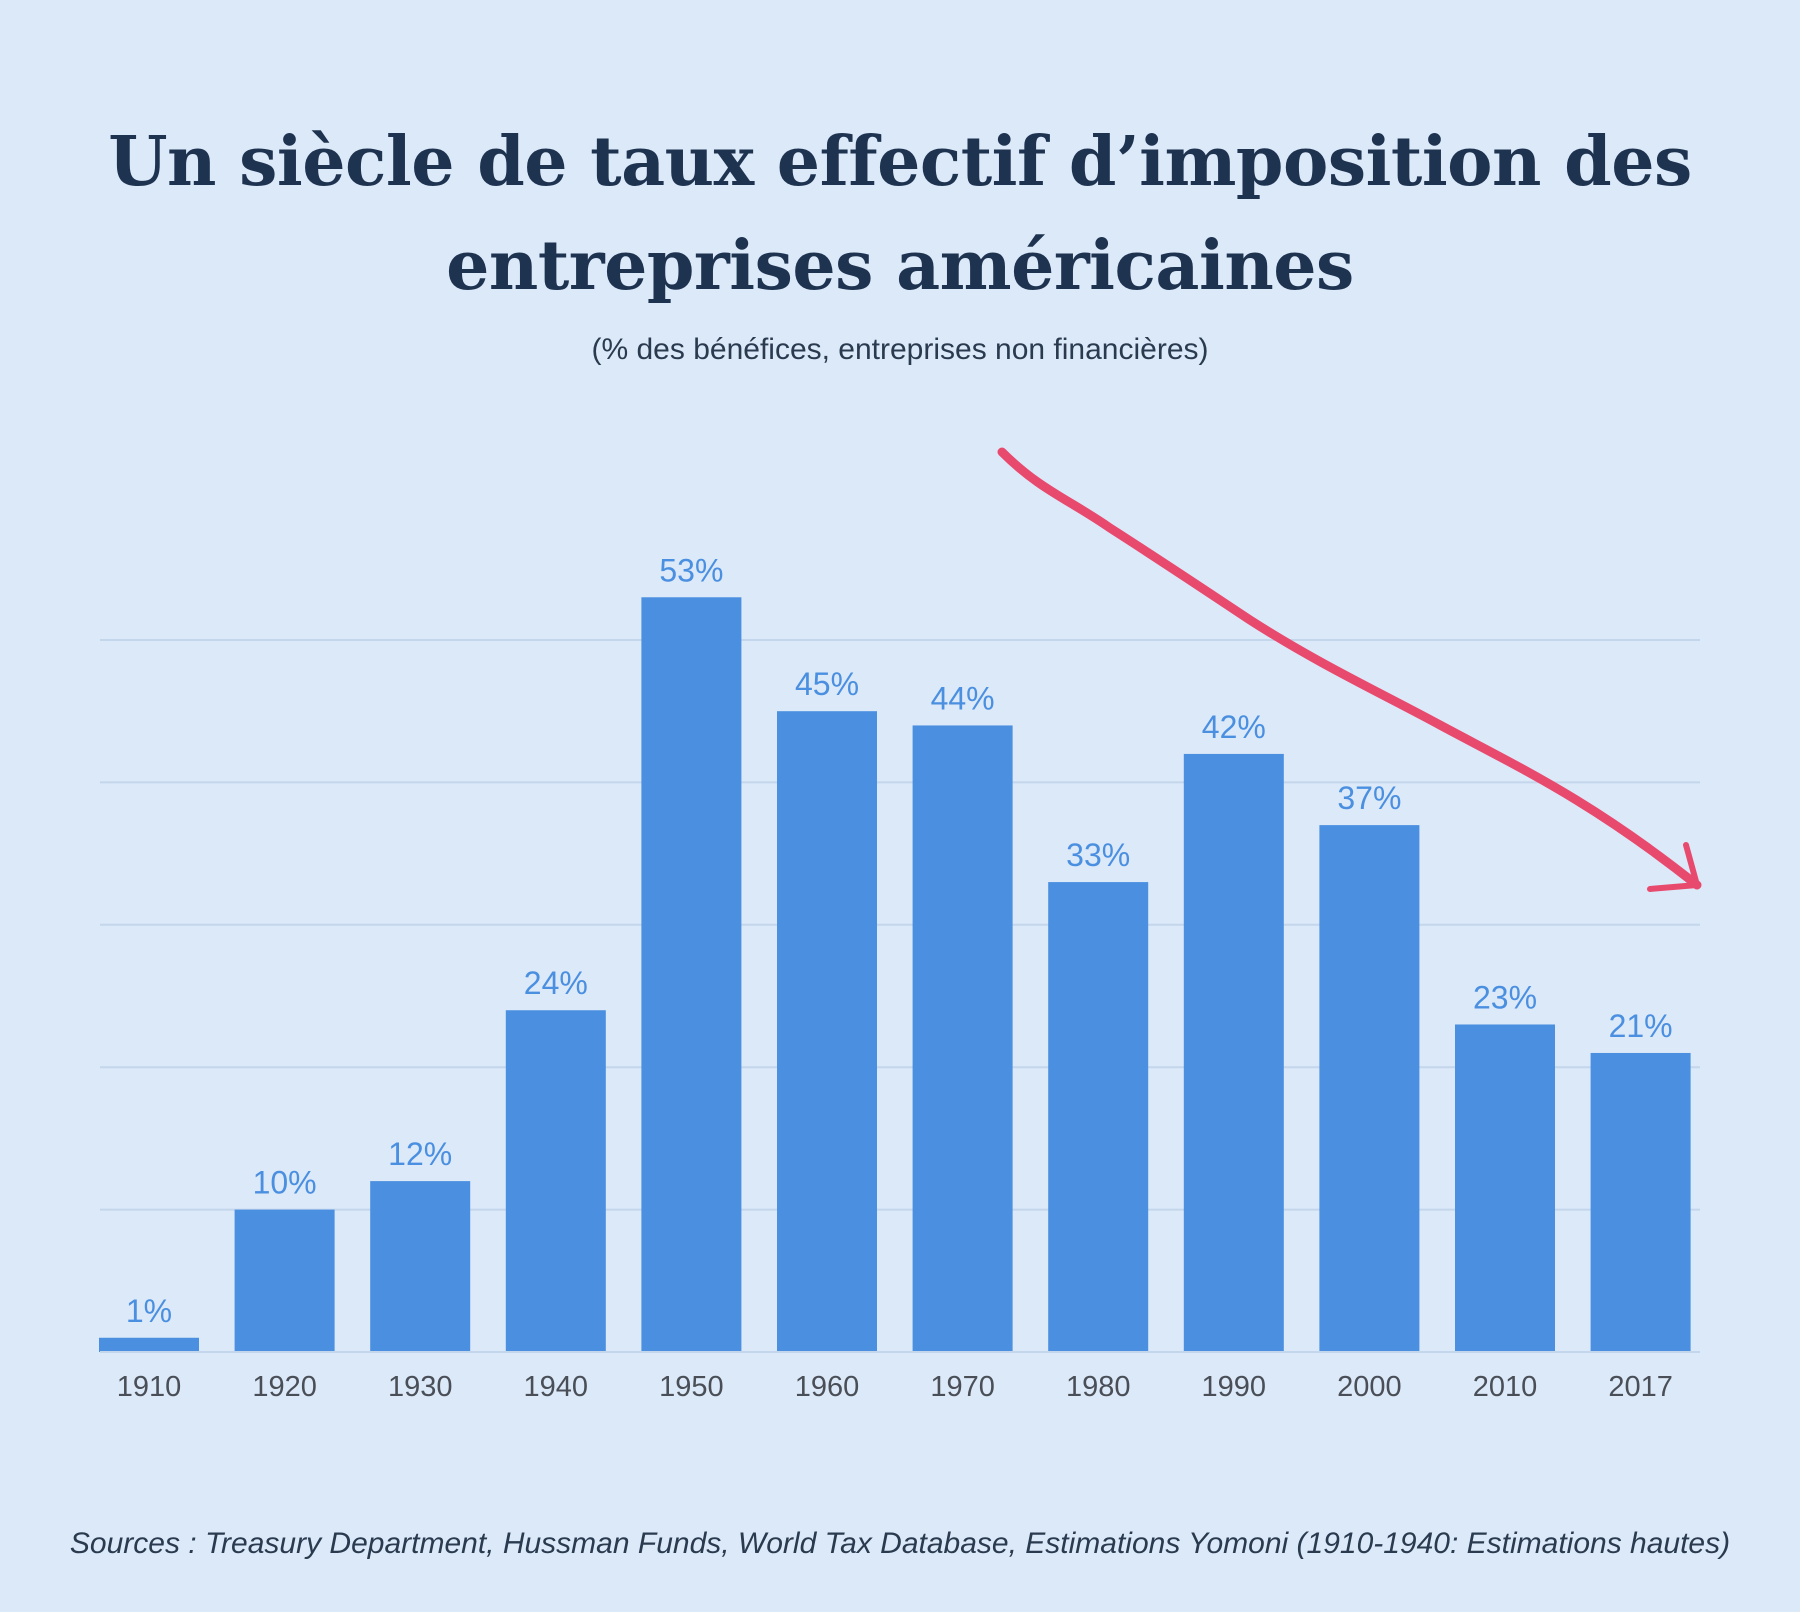  What do you see at coordinates (1098, 855) in the screenshot?
I see `value-label-1980: 33%` at bounding box center [1098, 855].